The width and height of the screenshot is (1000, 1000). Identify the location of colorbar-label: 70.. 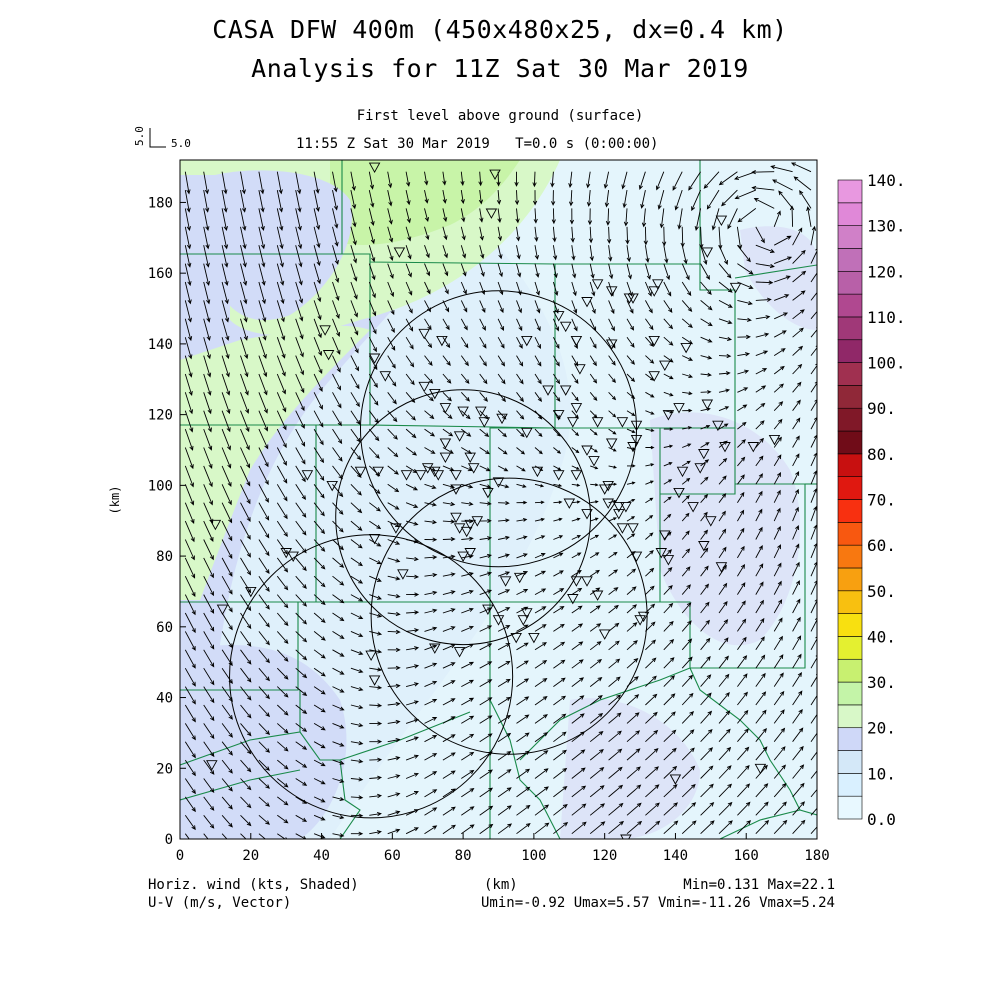
(881, 500).